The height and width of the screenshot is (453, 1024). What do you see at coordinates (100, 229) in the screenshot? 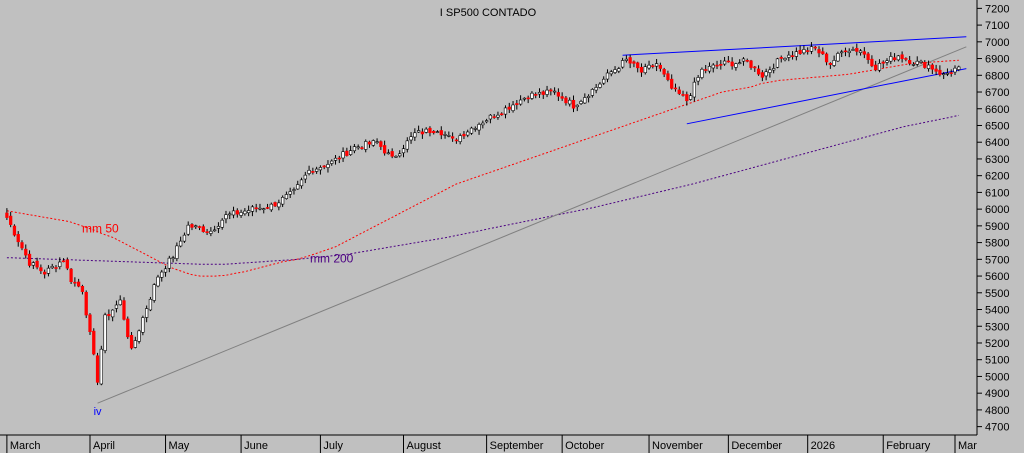
I see `mm50-label: mm 50` at bounding box center [100, 229].